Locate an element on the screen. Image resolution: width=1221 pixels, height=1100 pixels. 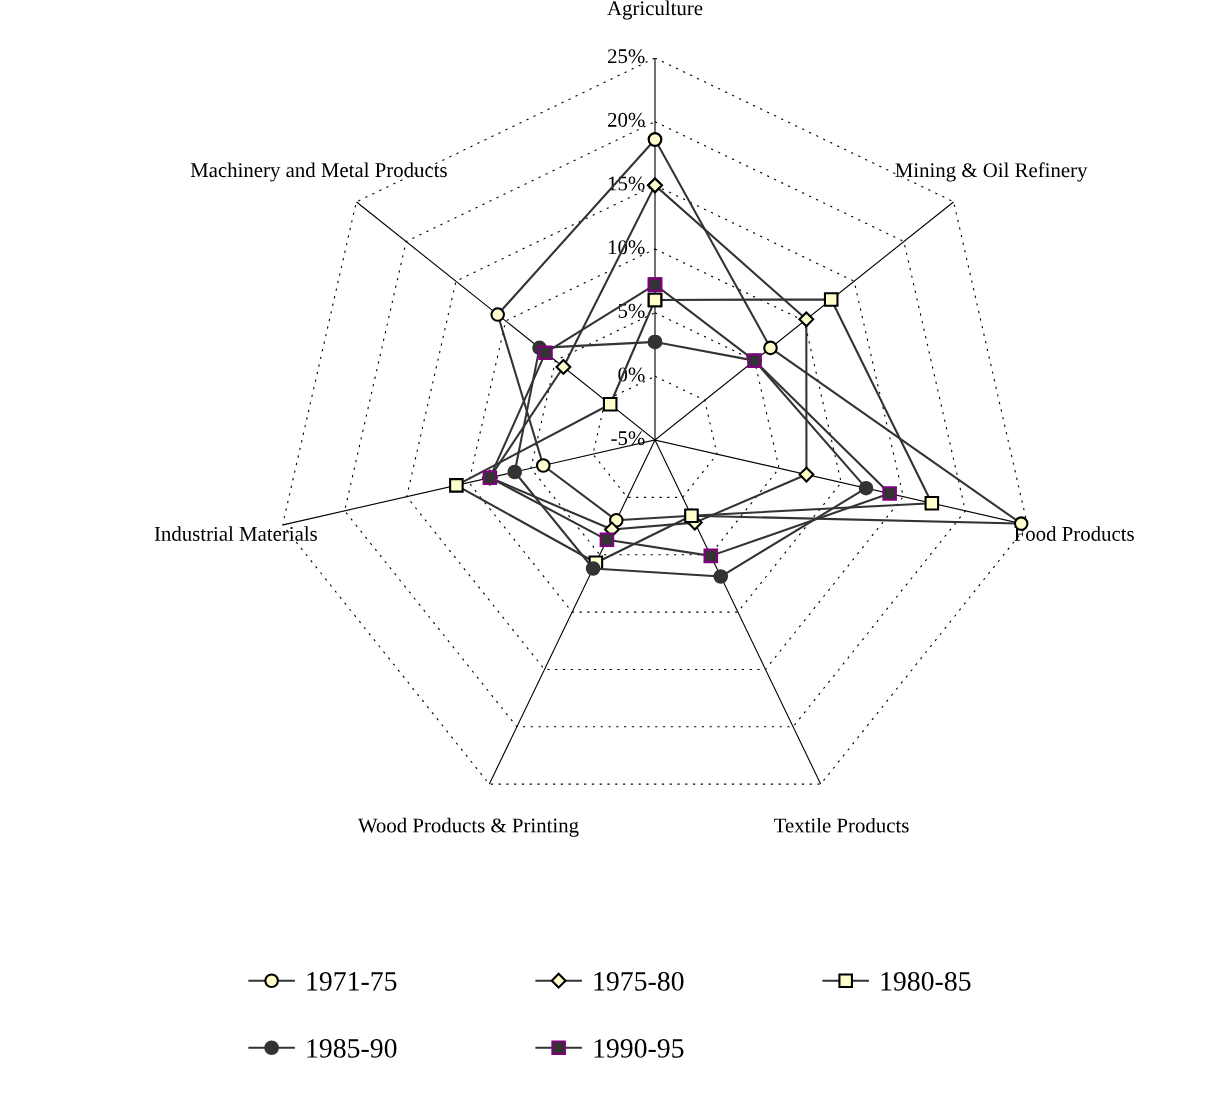
spoke-label: Mining & Oil Refinery is located at coordinates (991, 172).